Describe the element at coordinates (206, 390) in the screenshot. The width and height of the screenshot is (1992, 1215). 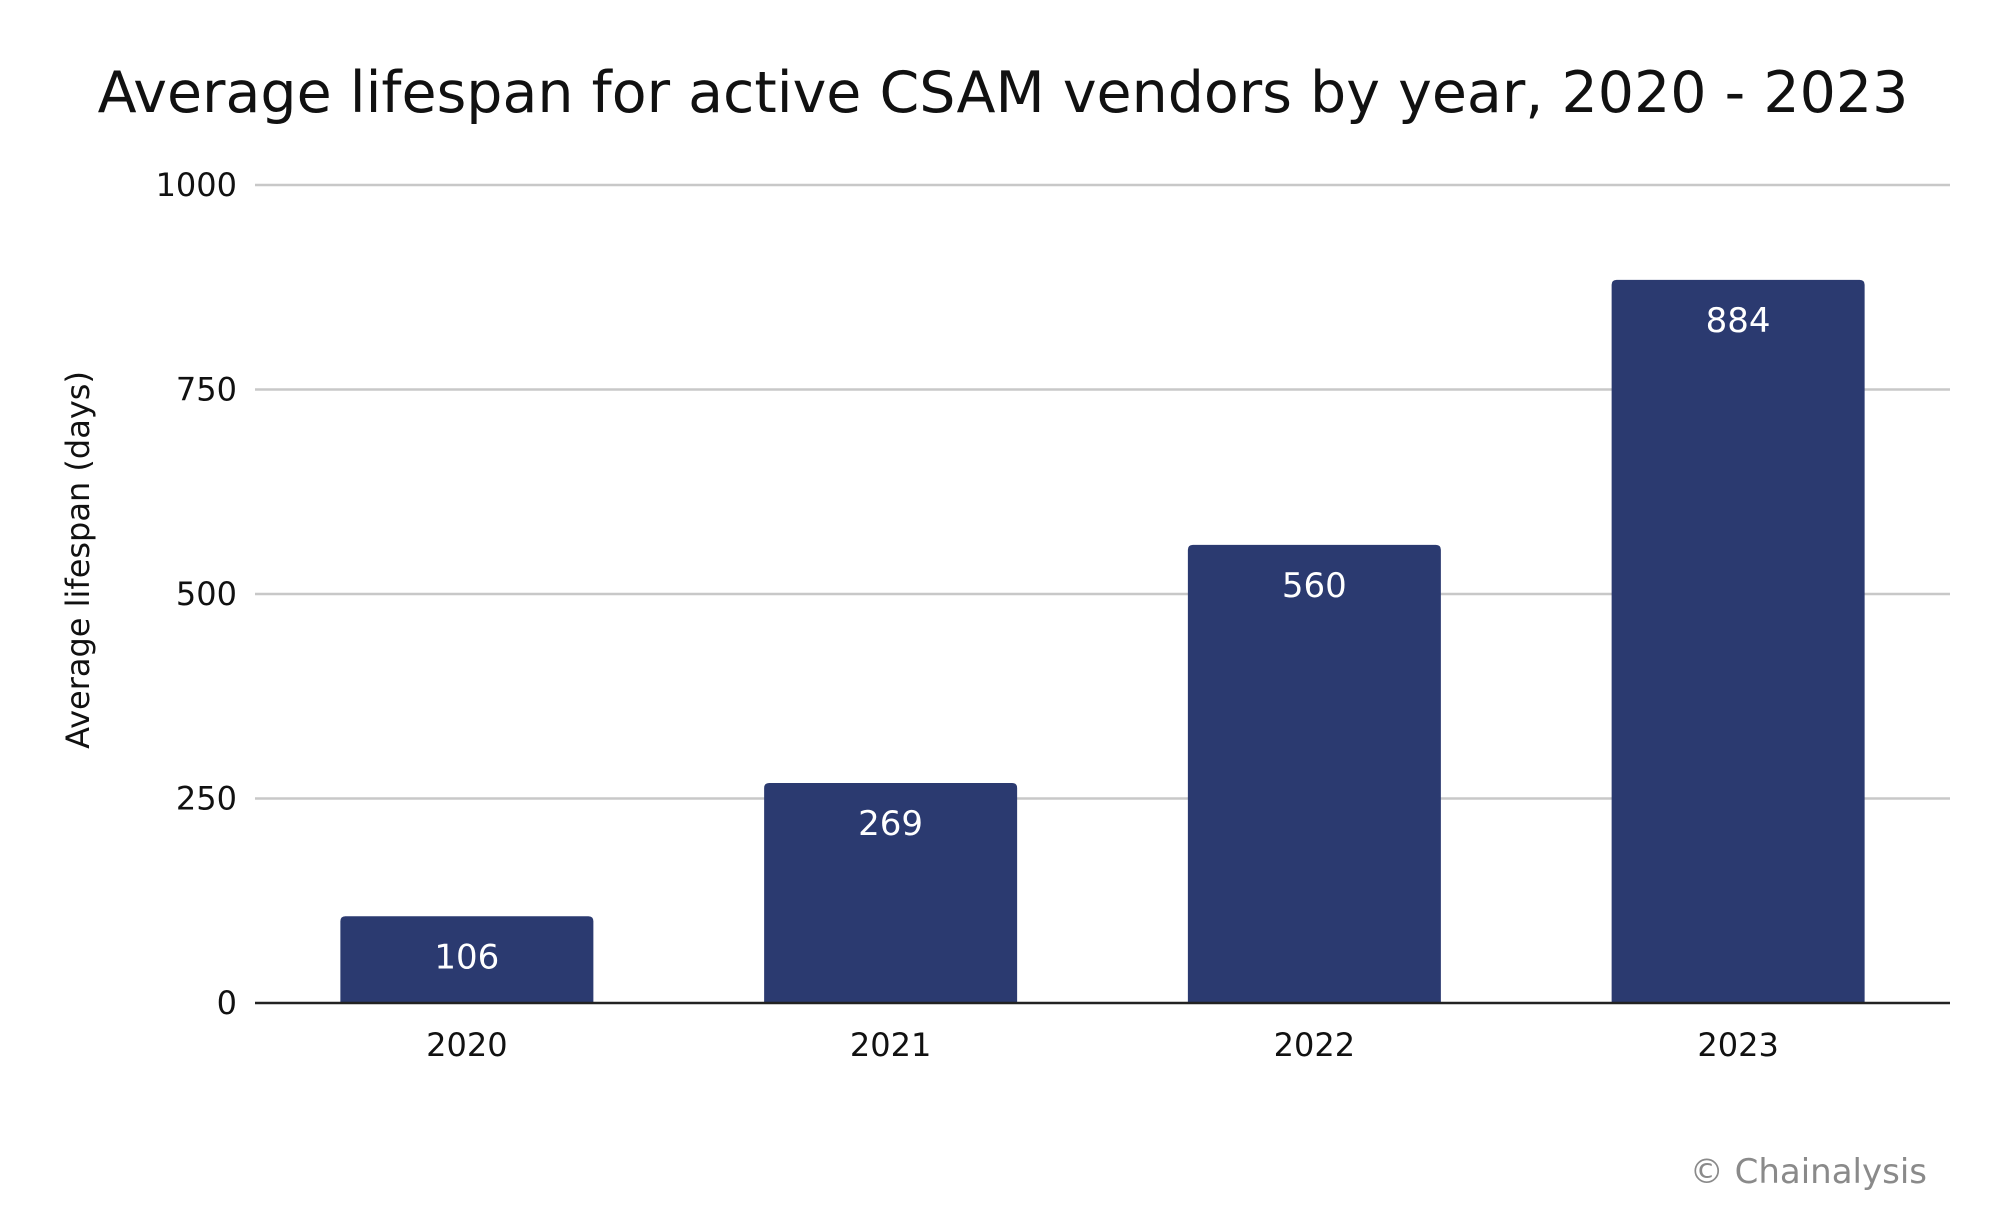
I see `y-tick-label: 750` at that location.